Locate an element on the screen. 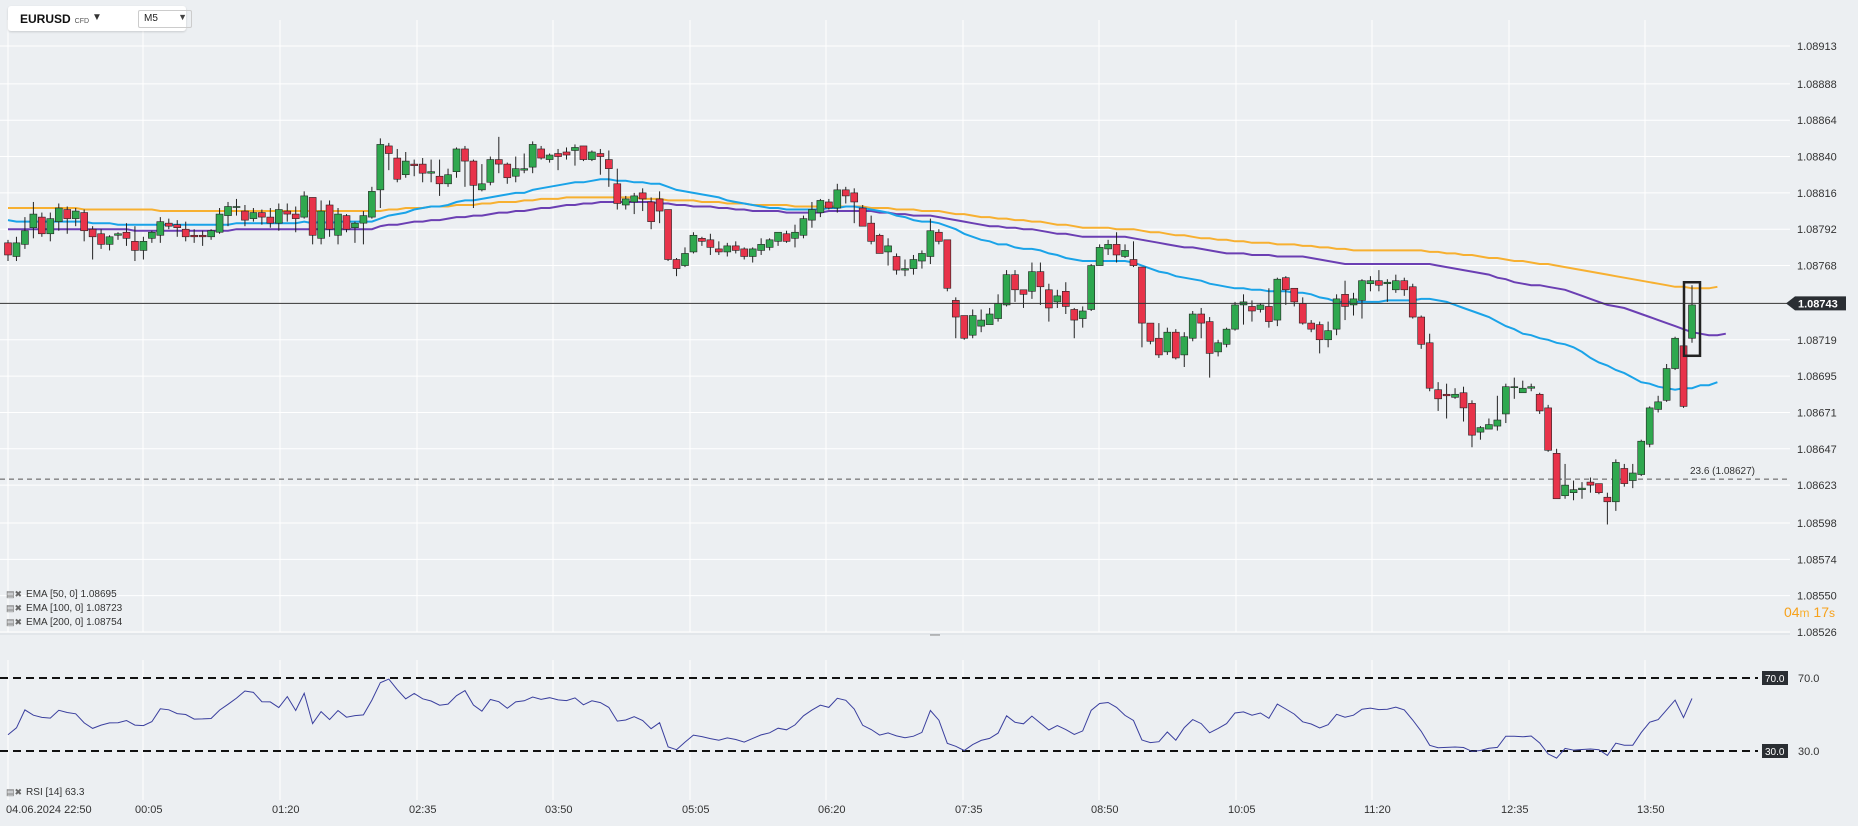  indicator-ema200: ▤✖ EMA [200, 0] 1.08754 is located at coordinates (64, 622).